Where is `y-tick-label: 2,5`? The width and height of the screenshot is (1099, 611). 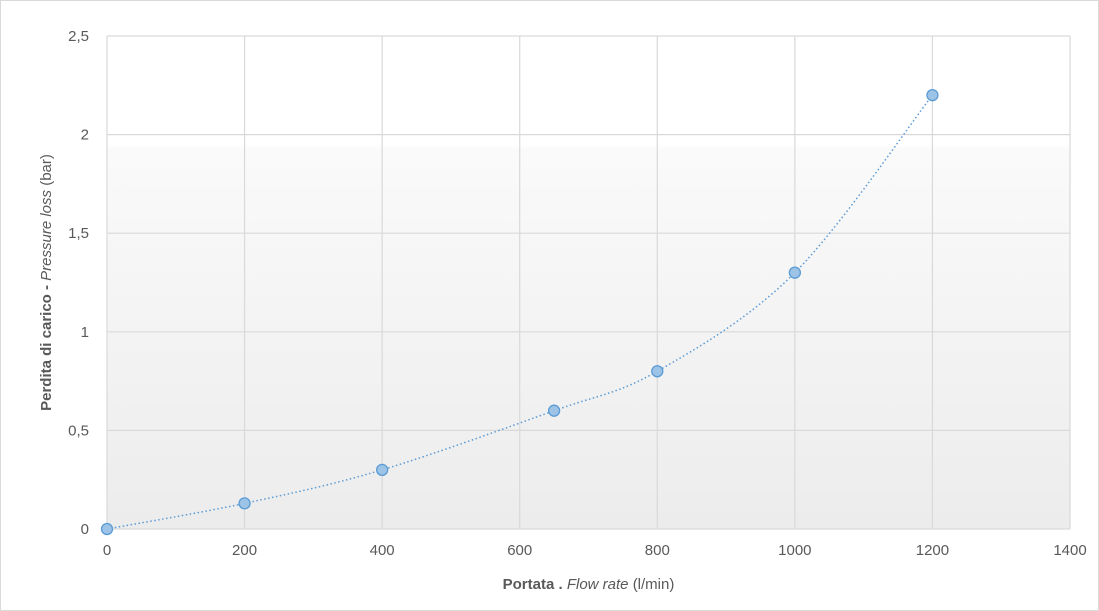 y-tick-label: 2,5 is located at coordinates (78, 36).